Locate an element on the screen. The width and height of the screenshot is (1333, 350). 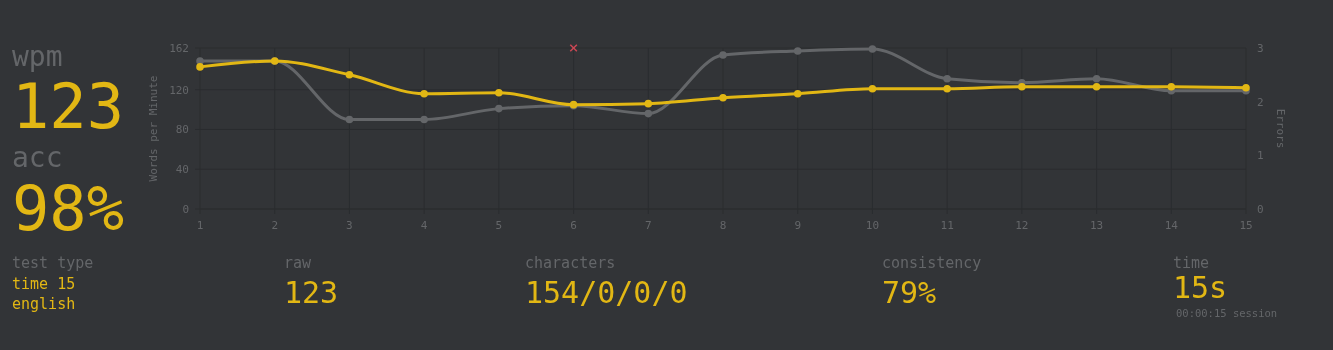
text: 15s is located at coordinates (1200, 287).